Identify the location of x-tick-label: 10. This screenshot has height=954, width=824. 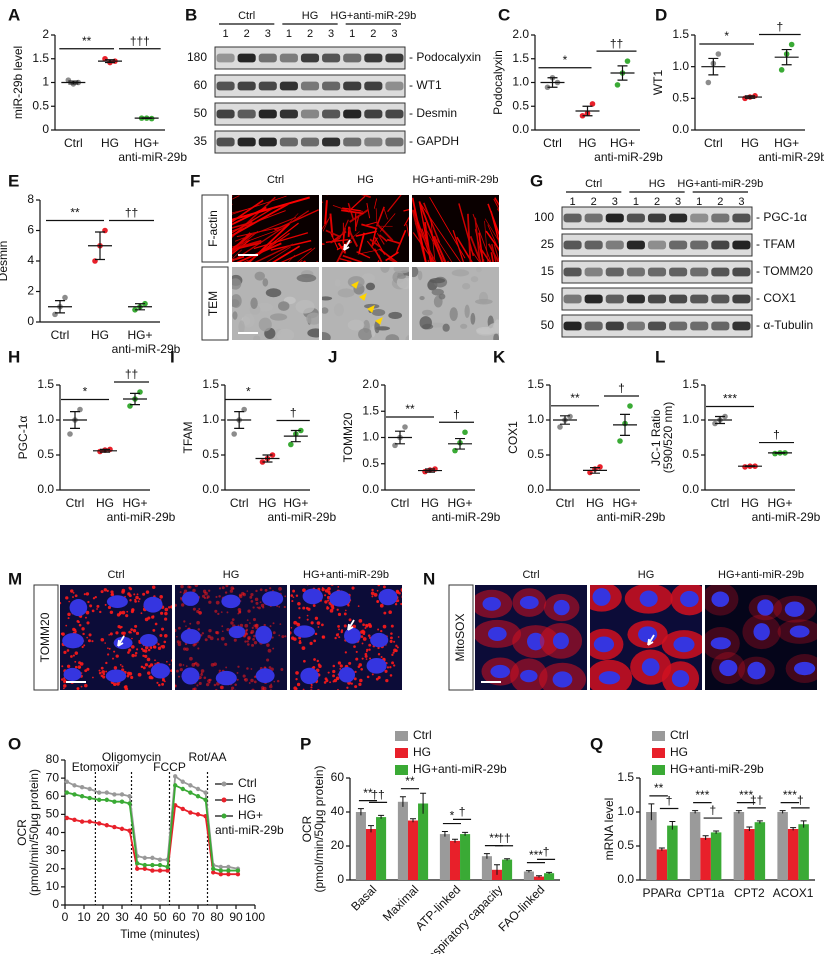
(84, 917).